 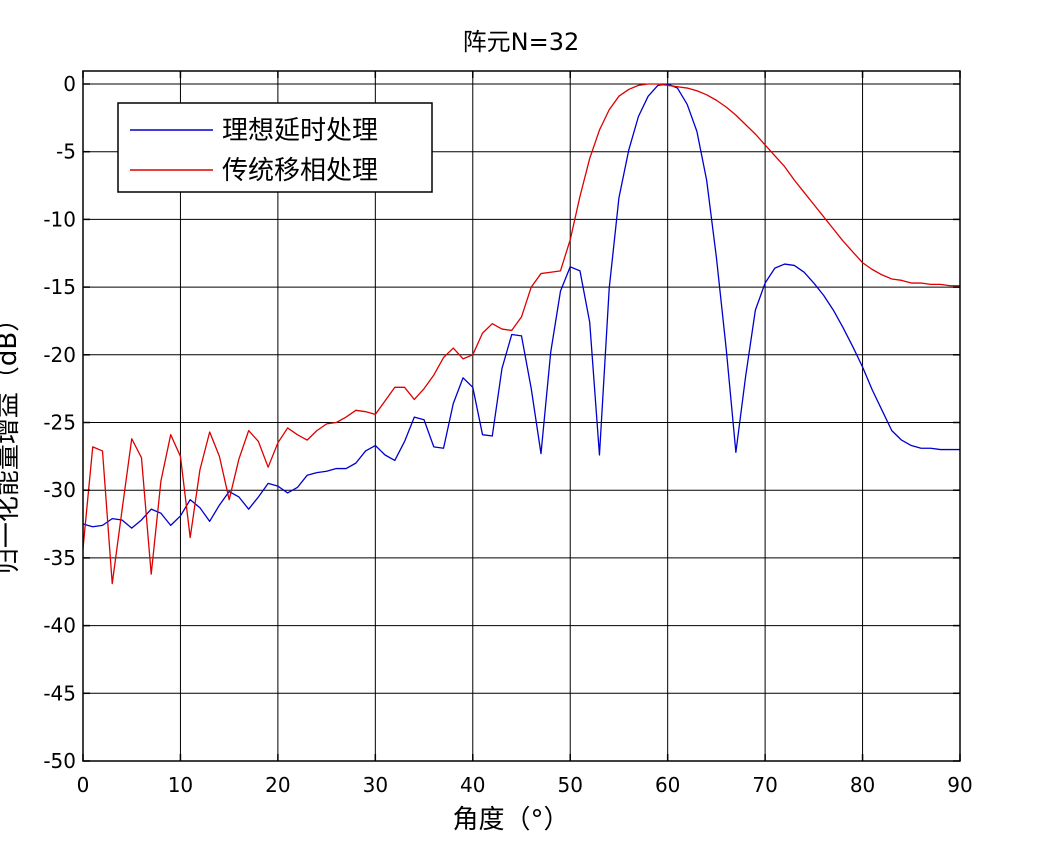 What do you see at coordinates (59, 693) in the screenshot?
I see `y-tick-label: -45` at bounding box center [59, 693].